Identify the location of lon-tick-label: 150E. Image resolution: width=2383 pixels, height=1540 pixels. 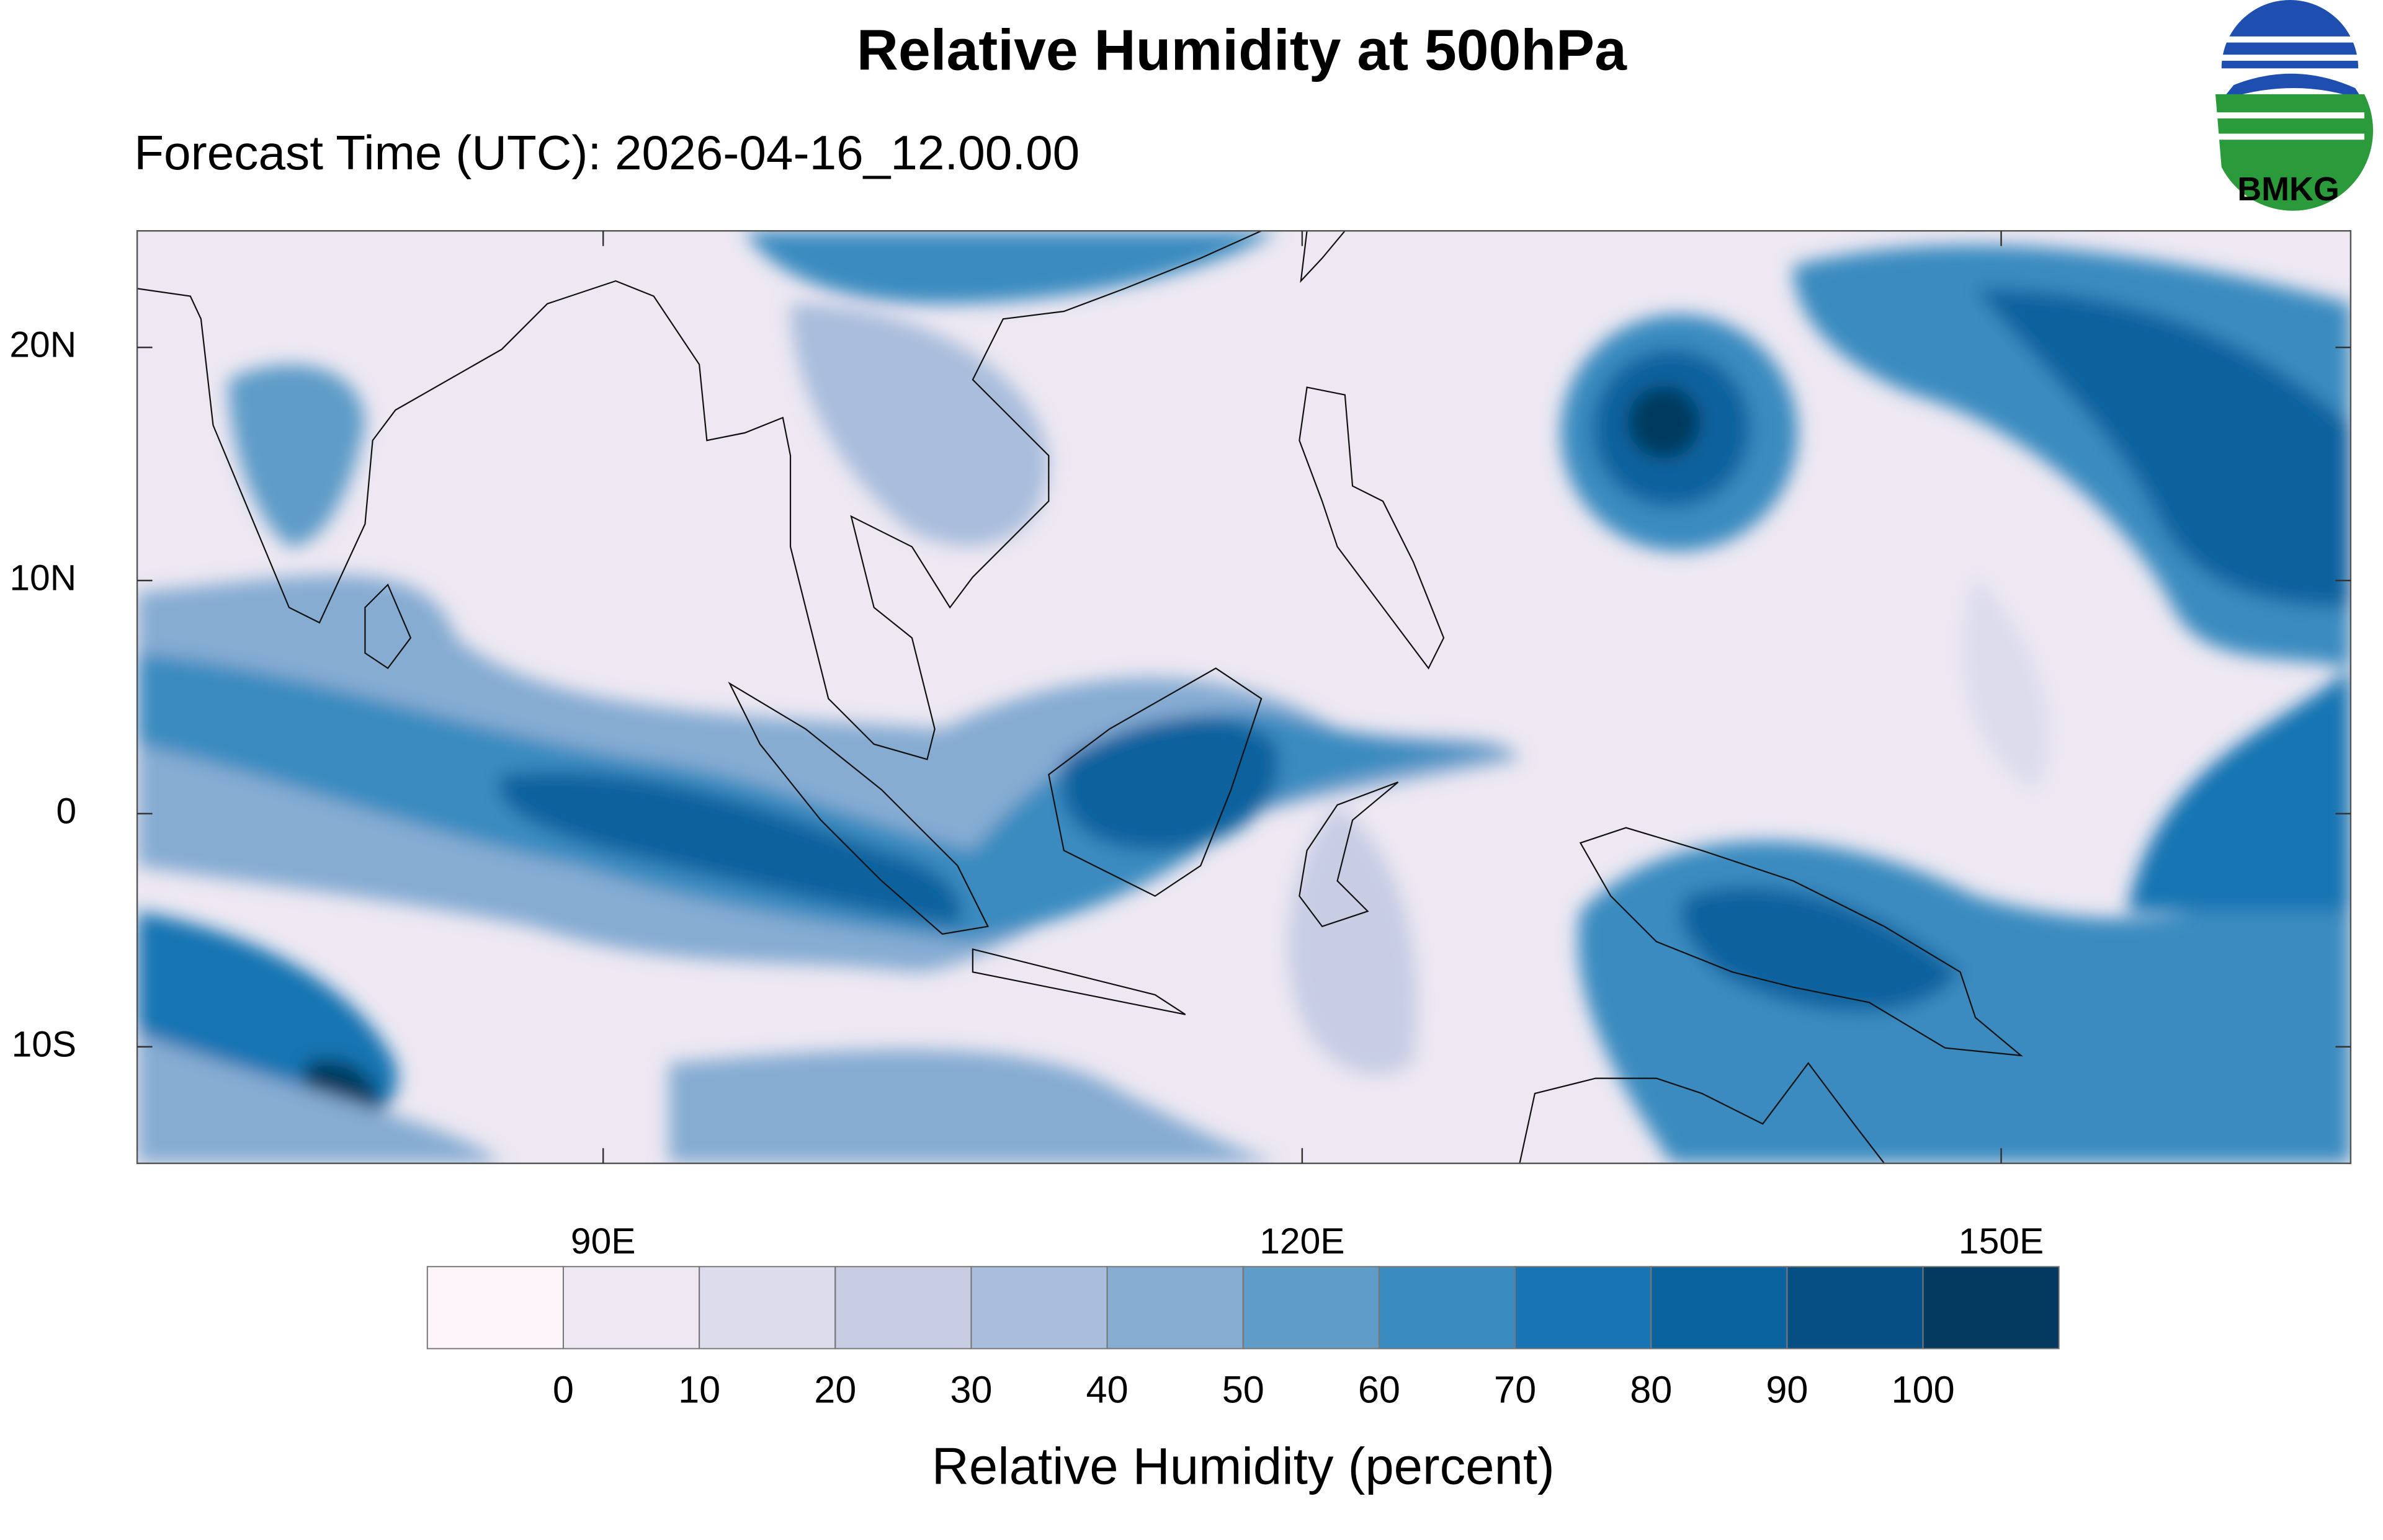
(2001, 1241).